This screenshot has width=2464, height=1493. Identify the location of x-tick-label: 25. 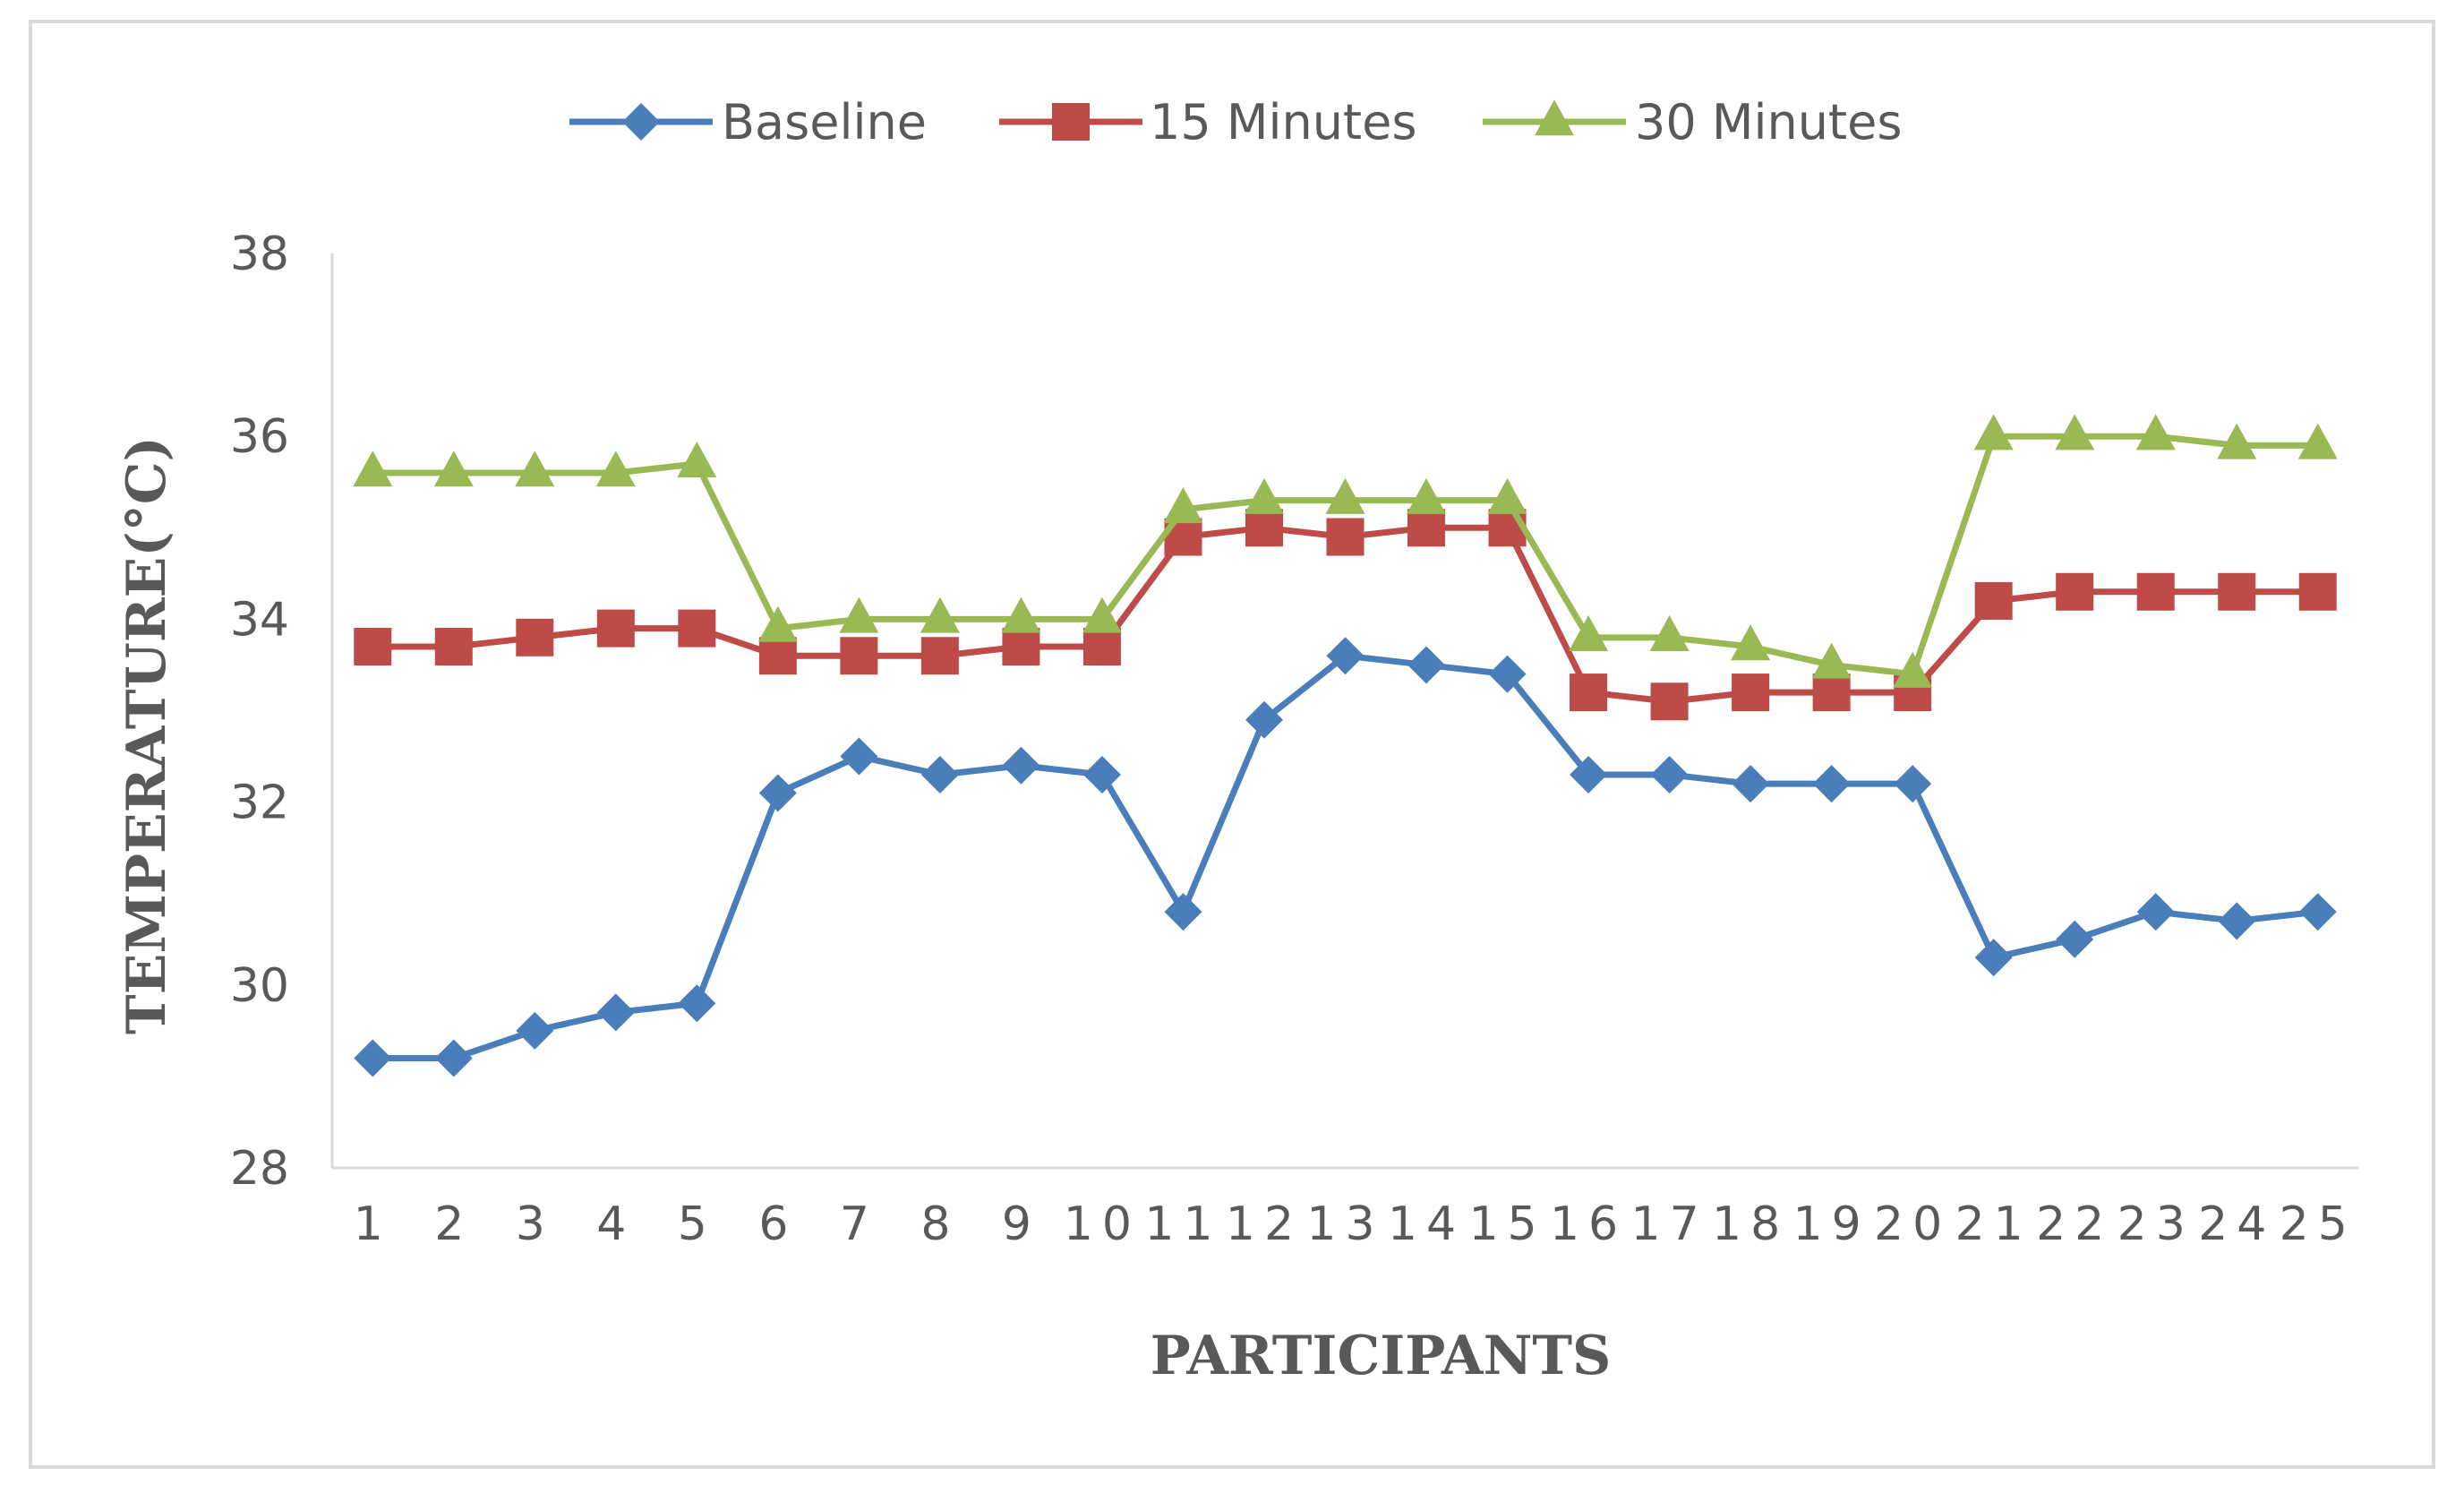
(2318, 1224).